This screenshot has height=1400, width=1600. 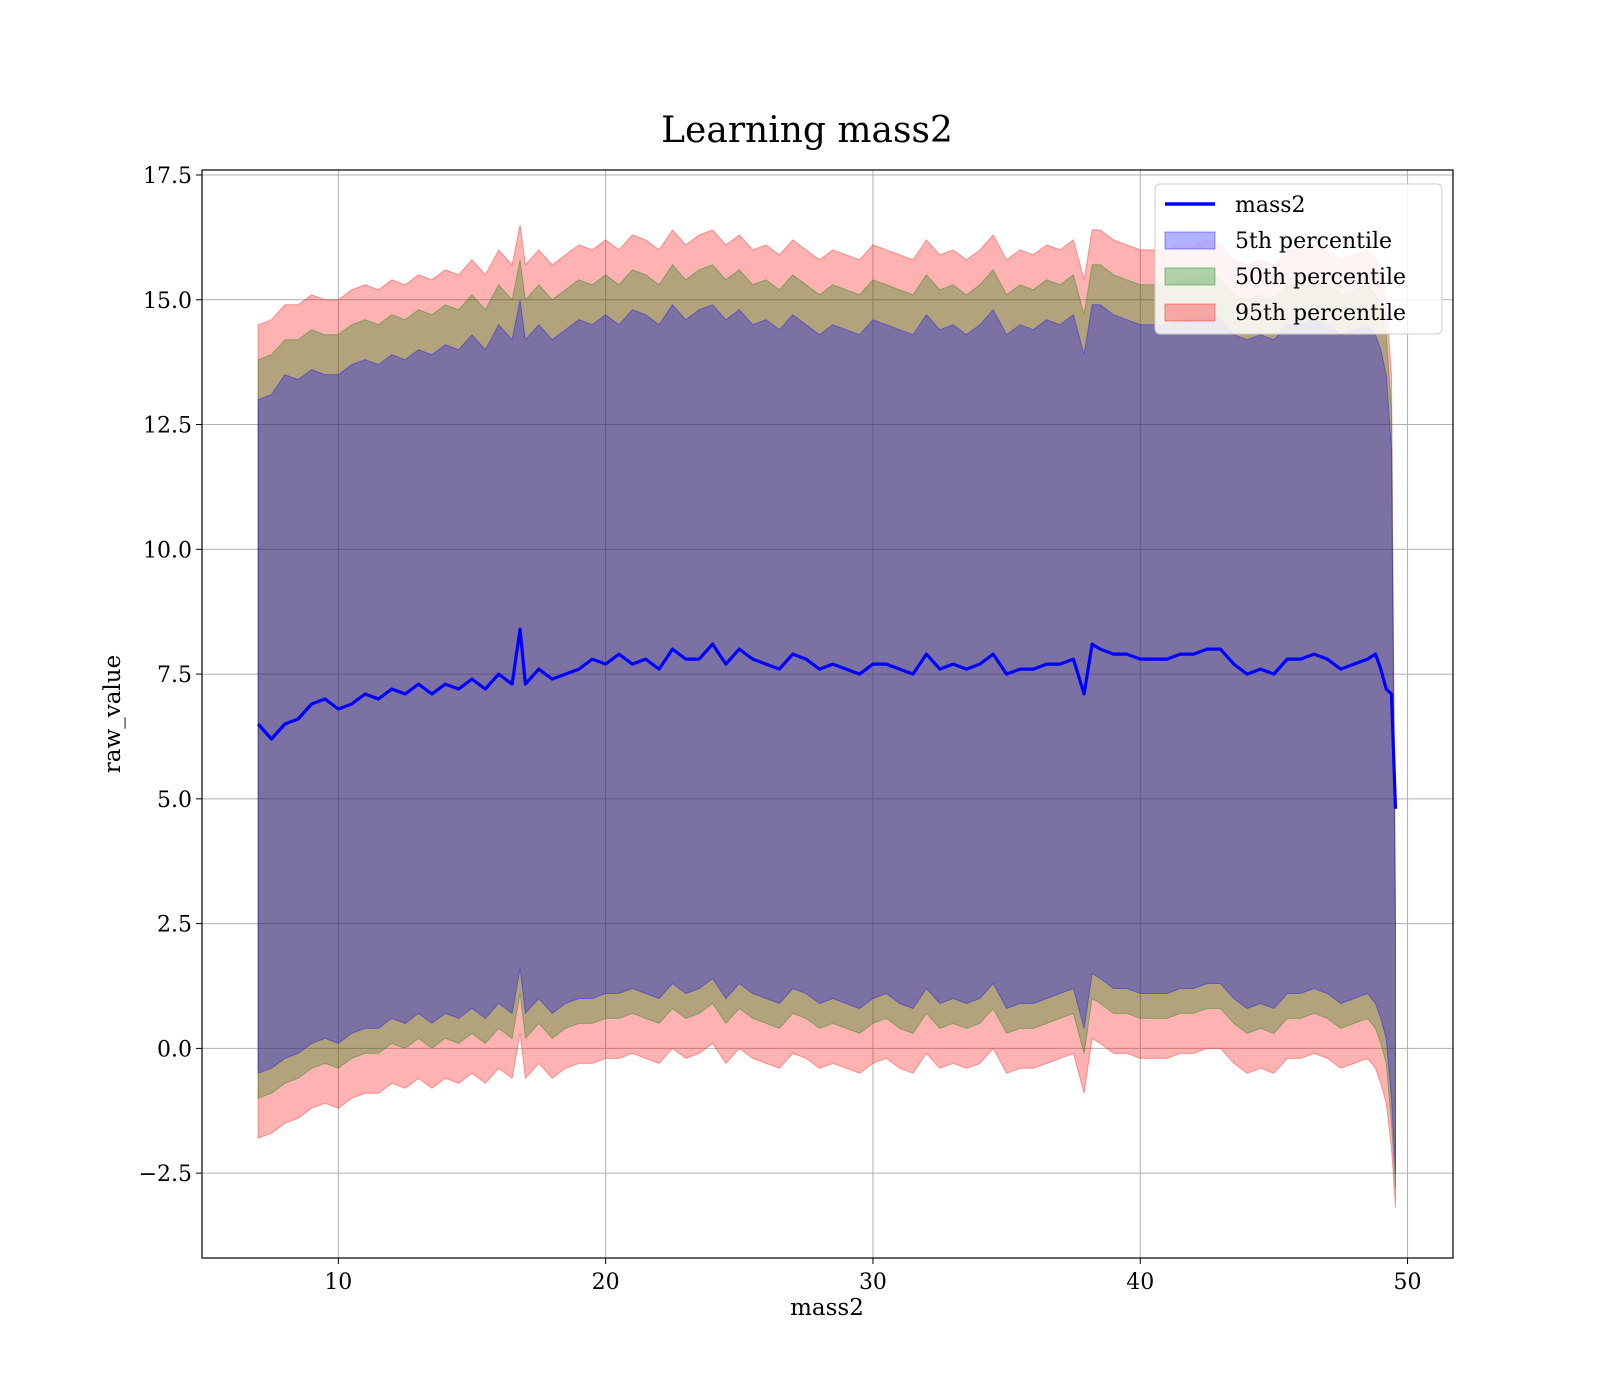 What do you see at coordinates (174, 1049) in the screenshot?
I see `y-tick-label: 0.0` at bounding box center [174, 1049].